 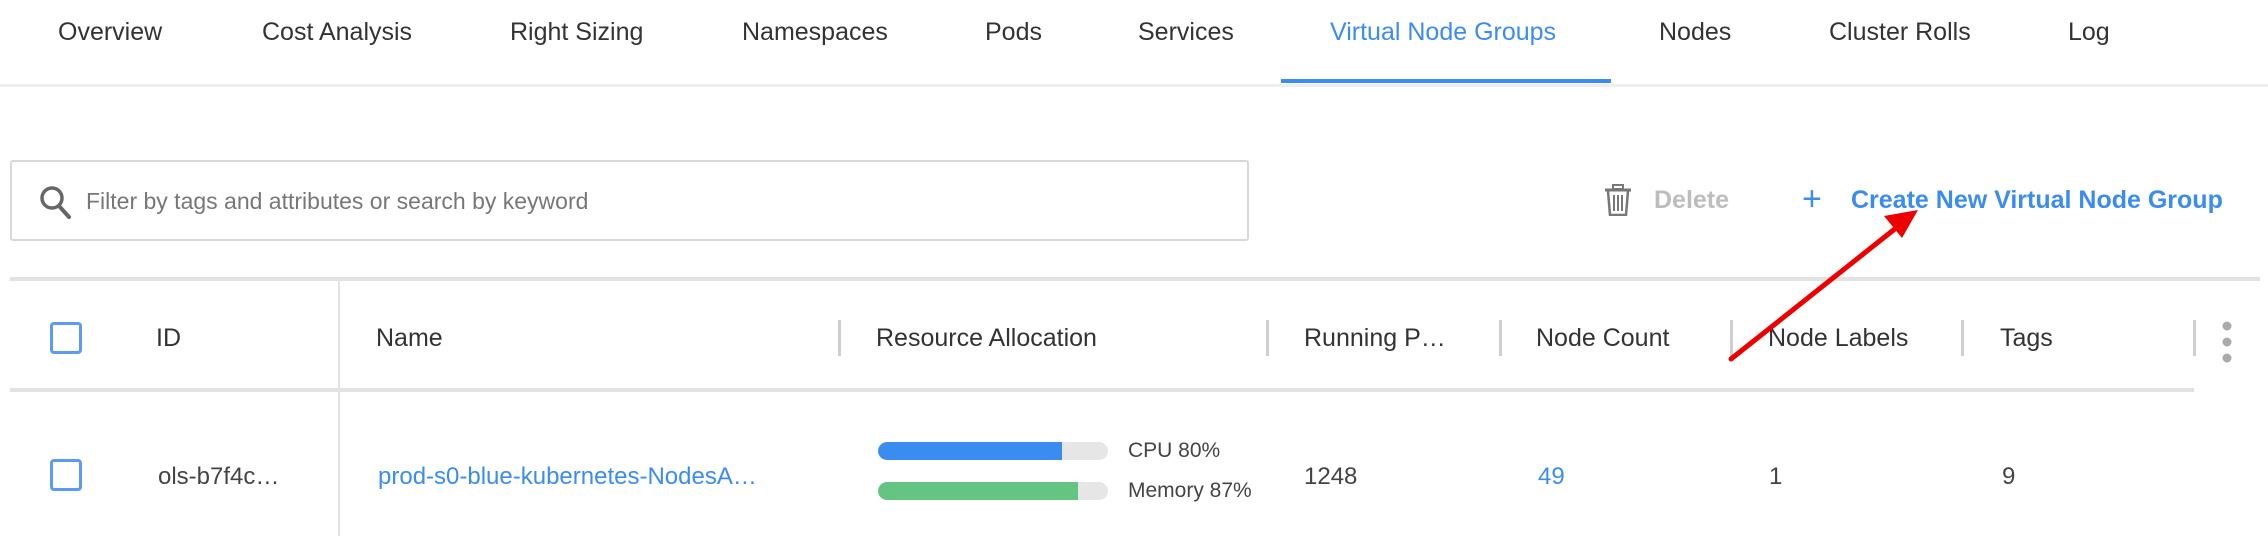 What do you see at coordinates (55, 202) in the screenshot?
I see `search-icon` at bounding box center [55, 202].